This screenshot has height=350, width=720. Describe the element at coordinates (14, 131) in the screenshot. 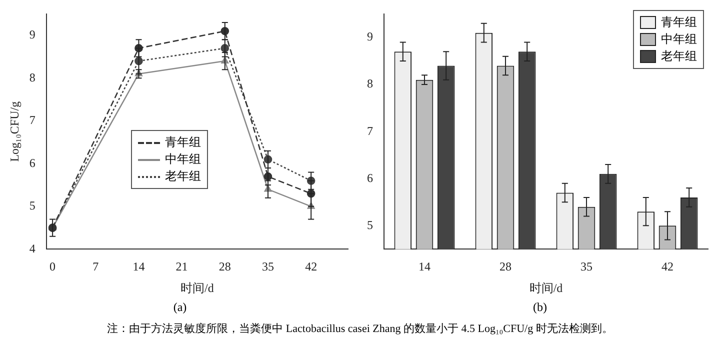

I see `y-axis-title: Log₁₀CFU/g` at that location.